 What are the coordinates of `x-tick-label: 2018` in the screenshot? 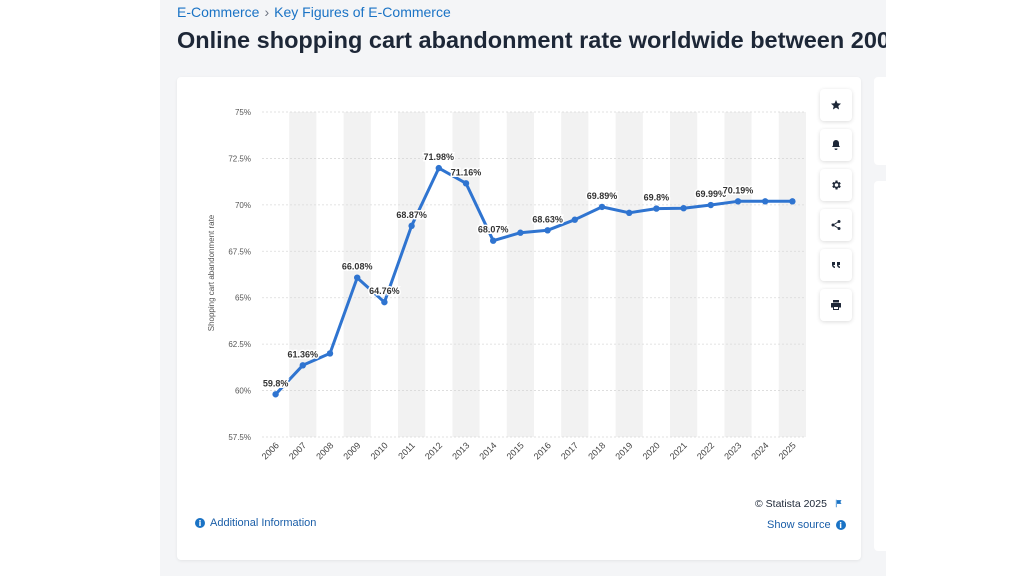 It's located at (596, 450).